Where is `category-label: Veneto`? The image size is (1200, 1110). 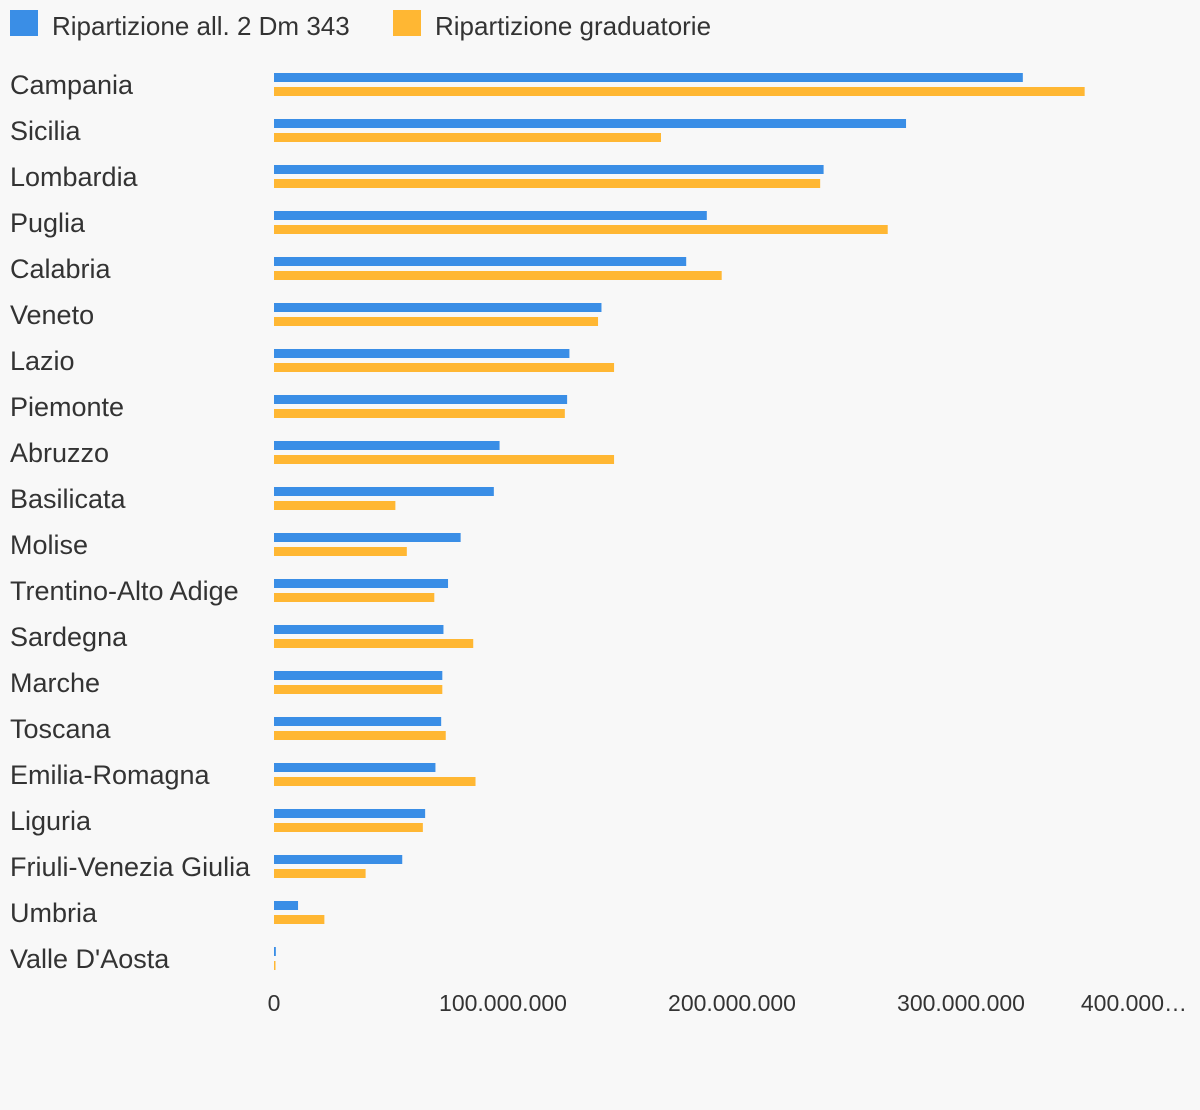 category-label: Veneto is located at coordinates (52, 315).